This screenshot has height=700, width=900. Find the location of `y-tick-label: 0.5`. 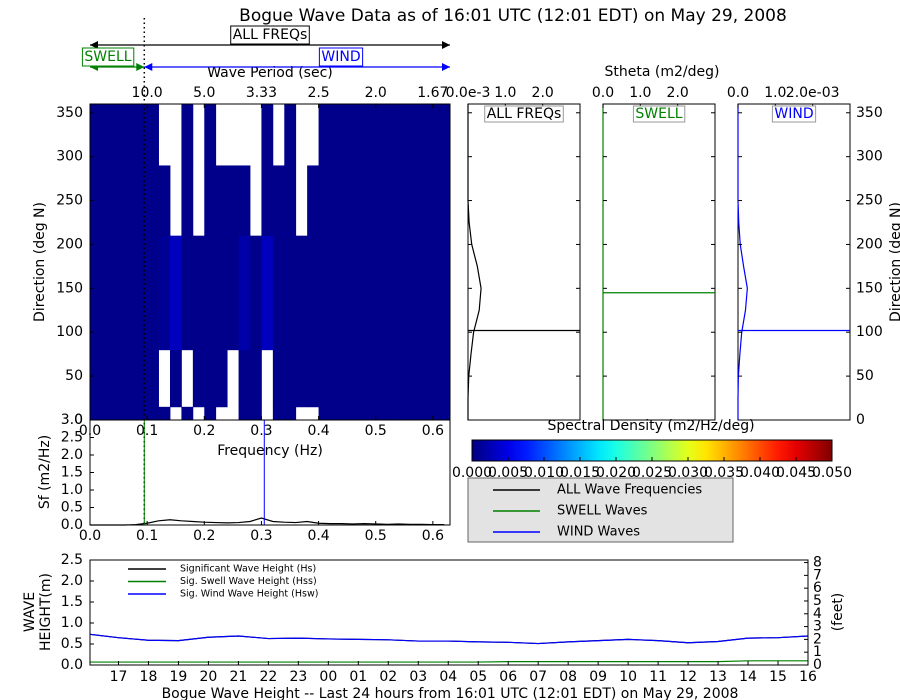

y-tick-label: 0.5 is located at coordinates (72, 644).